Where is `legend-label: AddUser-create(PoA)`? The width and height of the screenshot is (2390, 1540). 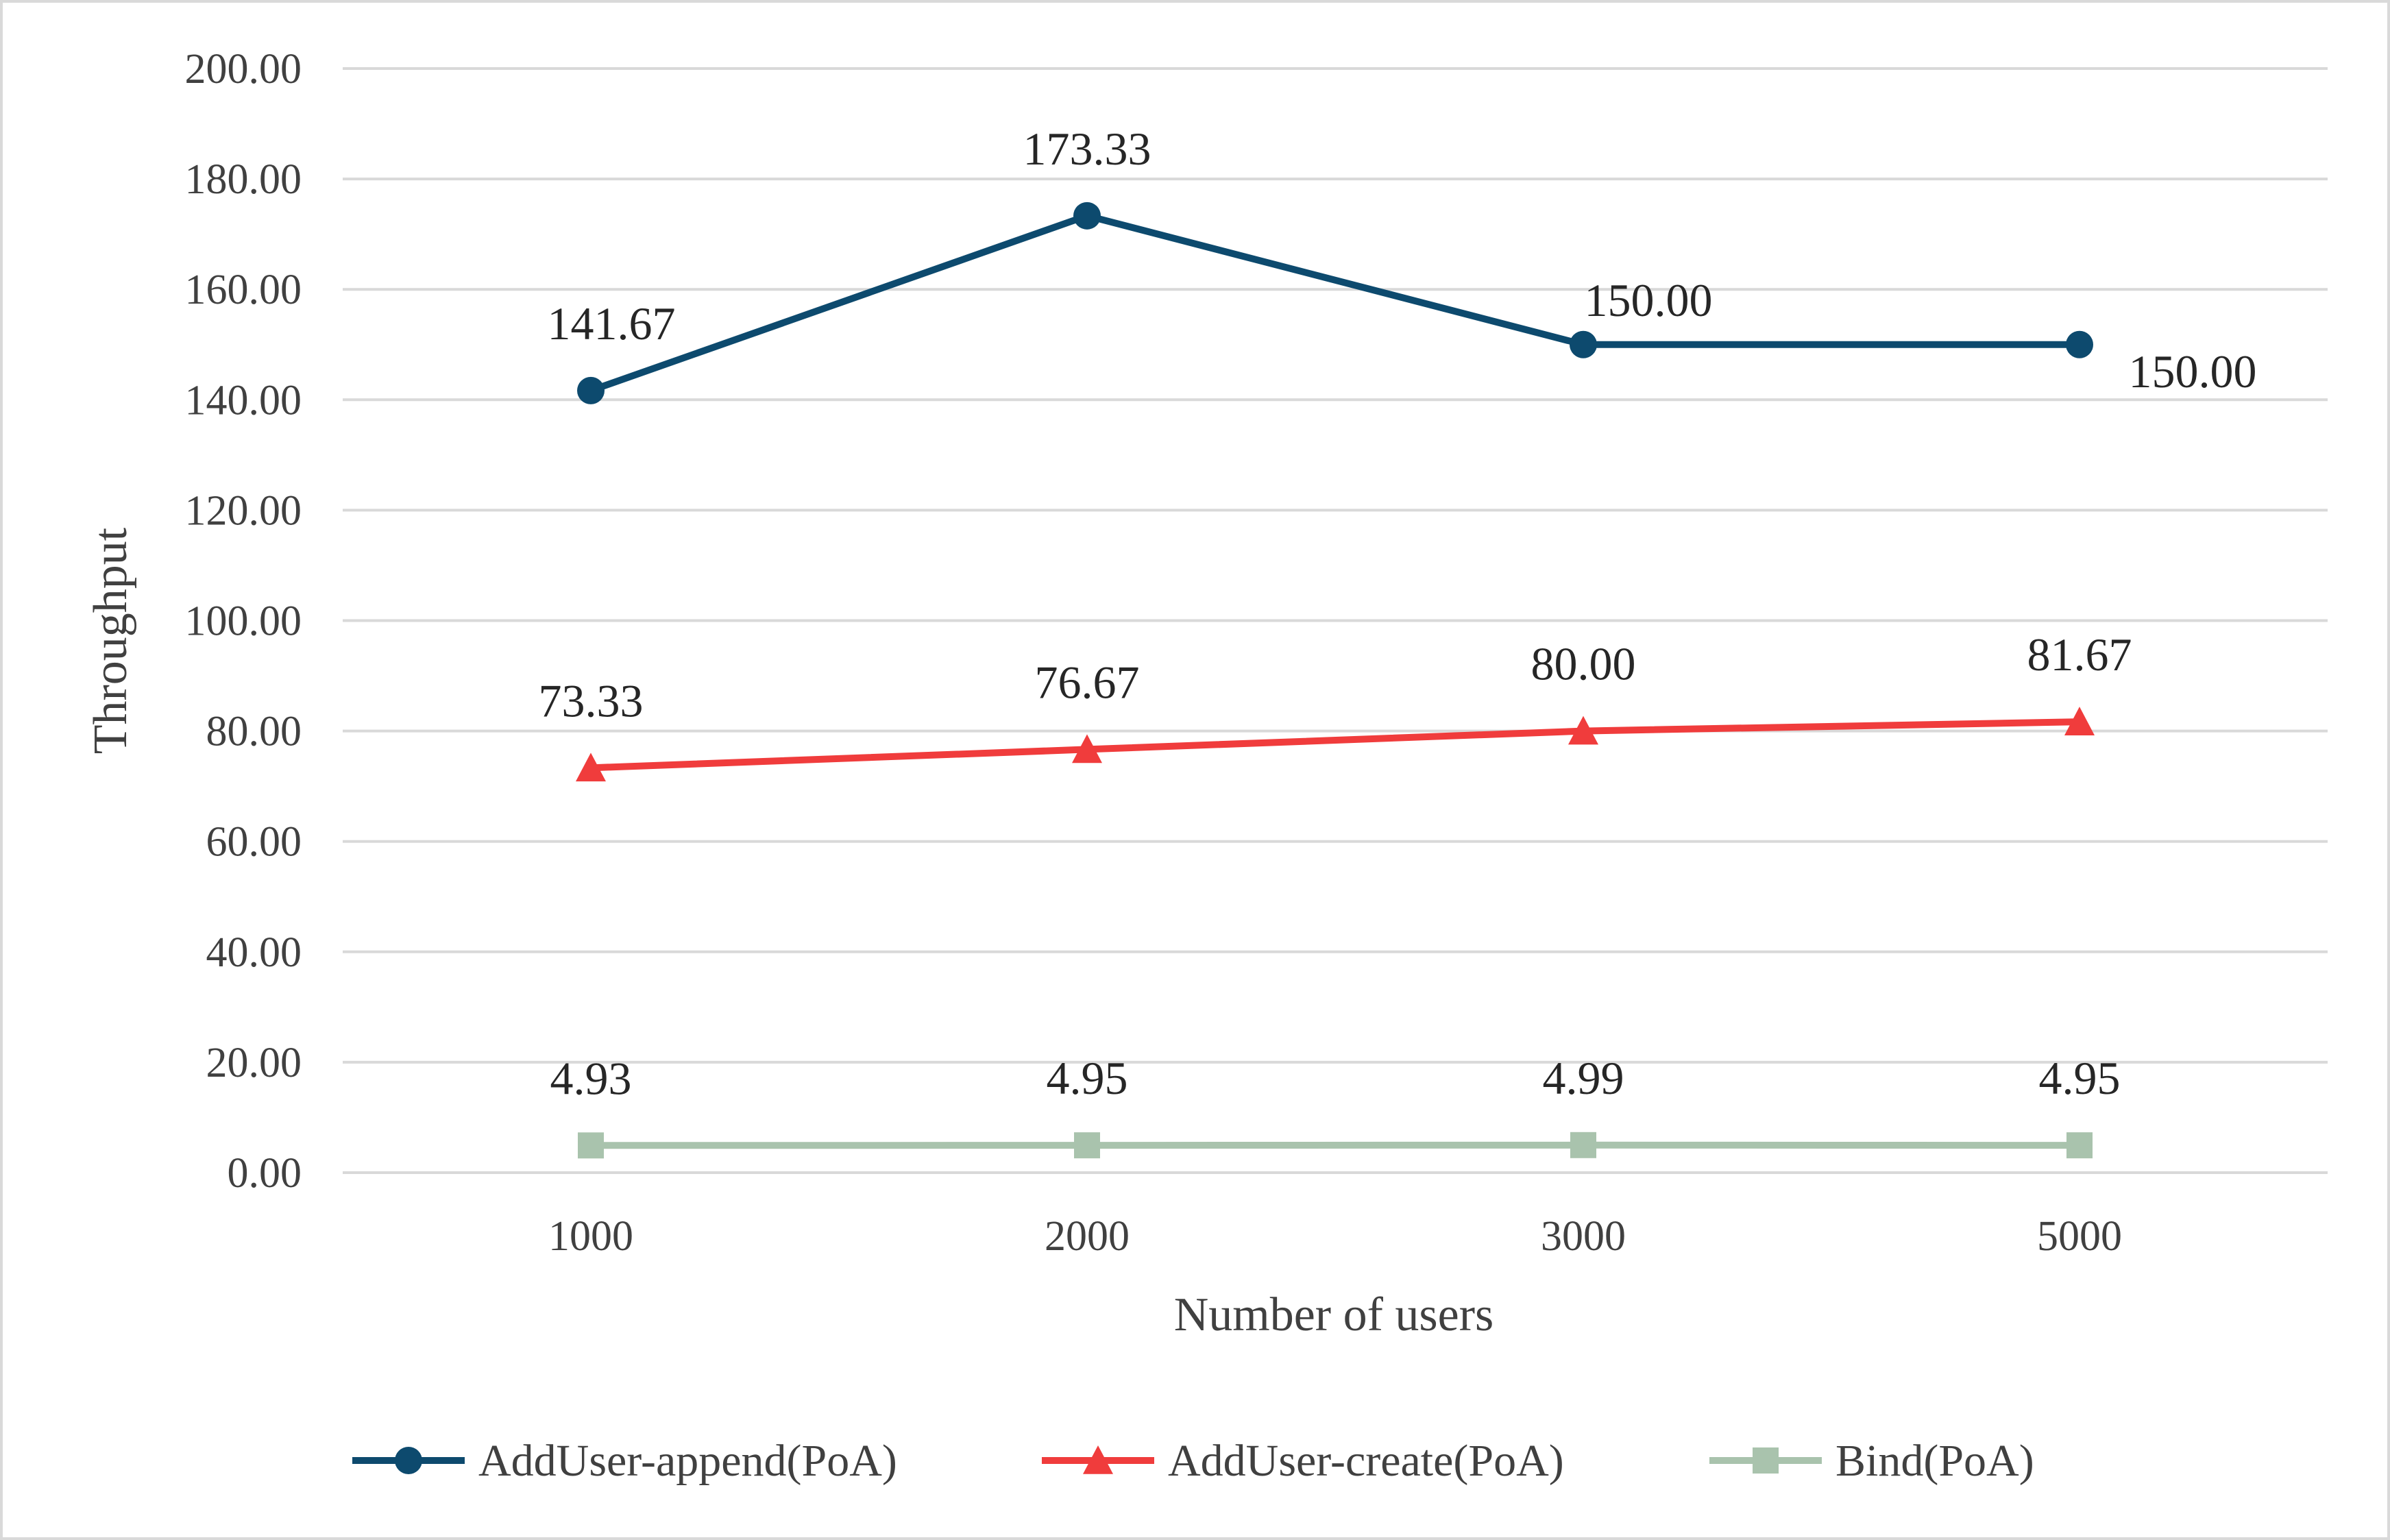 legend-label: AddUser-create(PoA) is located at coordinates (1366, 1461).